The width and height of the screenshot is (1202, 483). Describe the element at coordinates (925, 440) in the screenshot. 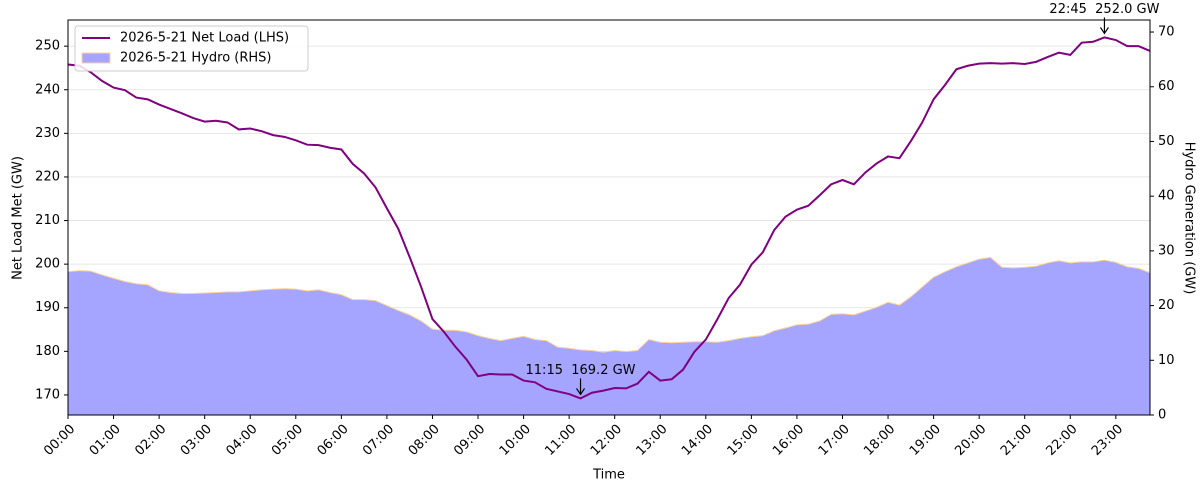

I see `x-tick-label: 19:00` at that location.